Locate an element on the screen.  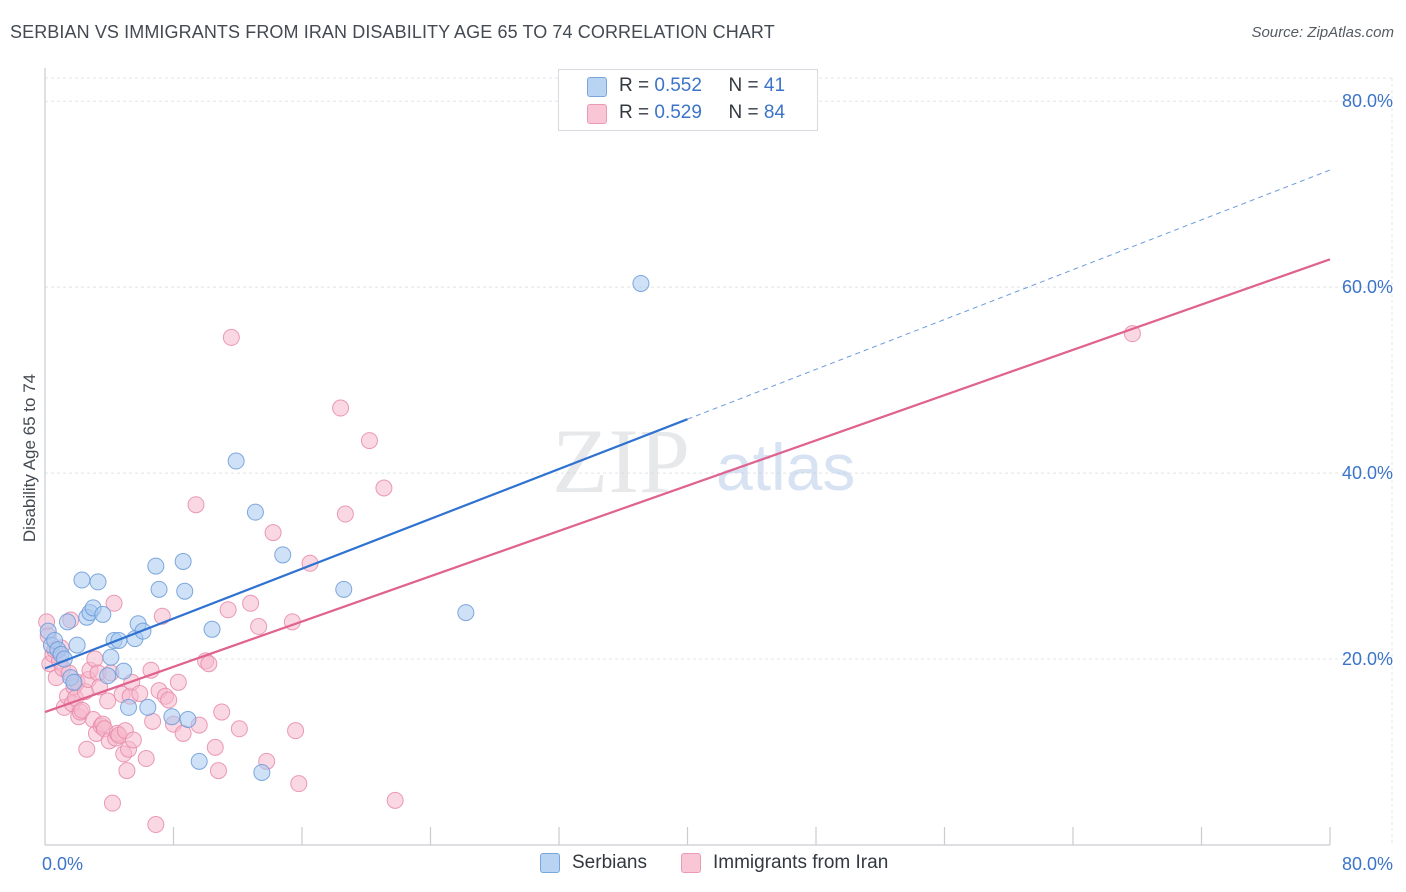
serbians-n-value: 41 is located at coordinates (774, 85).